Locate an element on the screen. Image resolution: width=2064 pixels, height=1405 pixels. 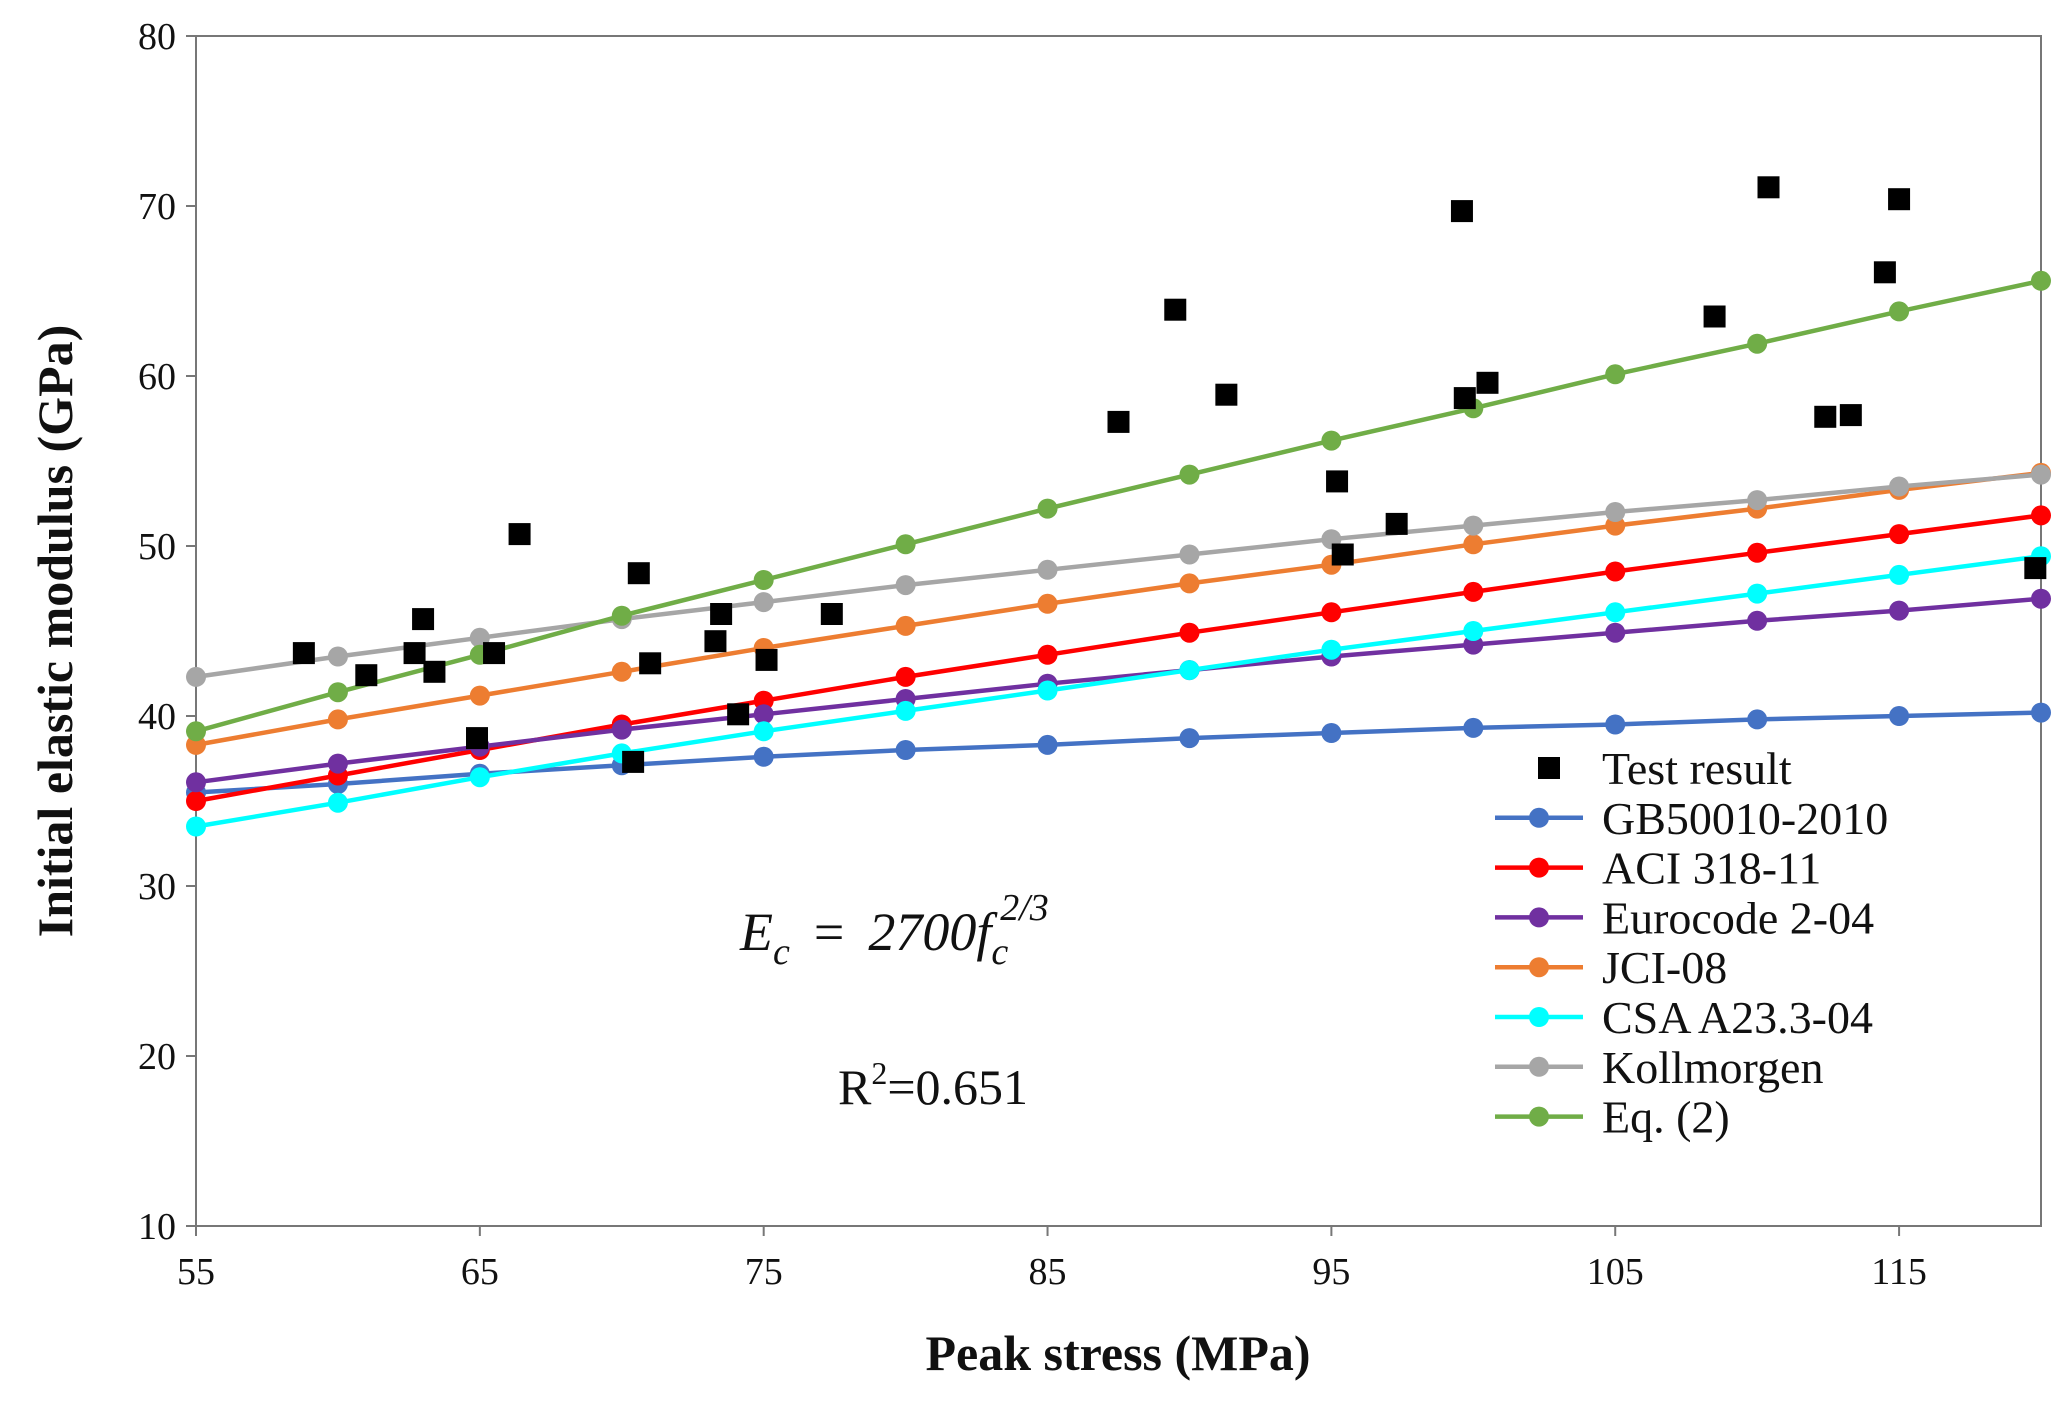
x-tick-label: 95 is located at coordinates (1331, 1272).